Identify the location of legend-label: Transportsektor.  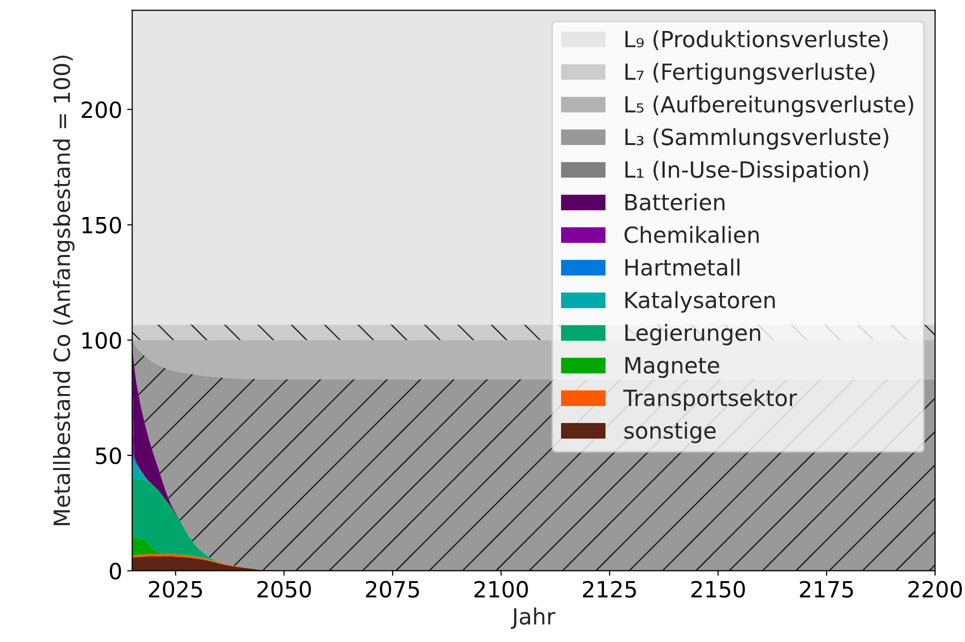
(710, 400).